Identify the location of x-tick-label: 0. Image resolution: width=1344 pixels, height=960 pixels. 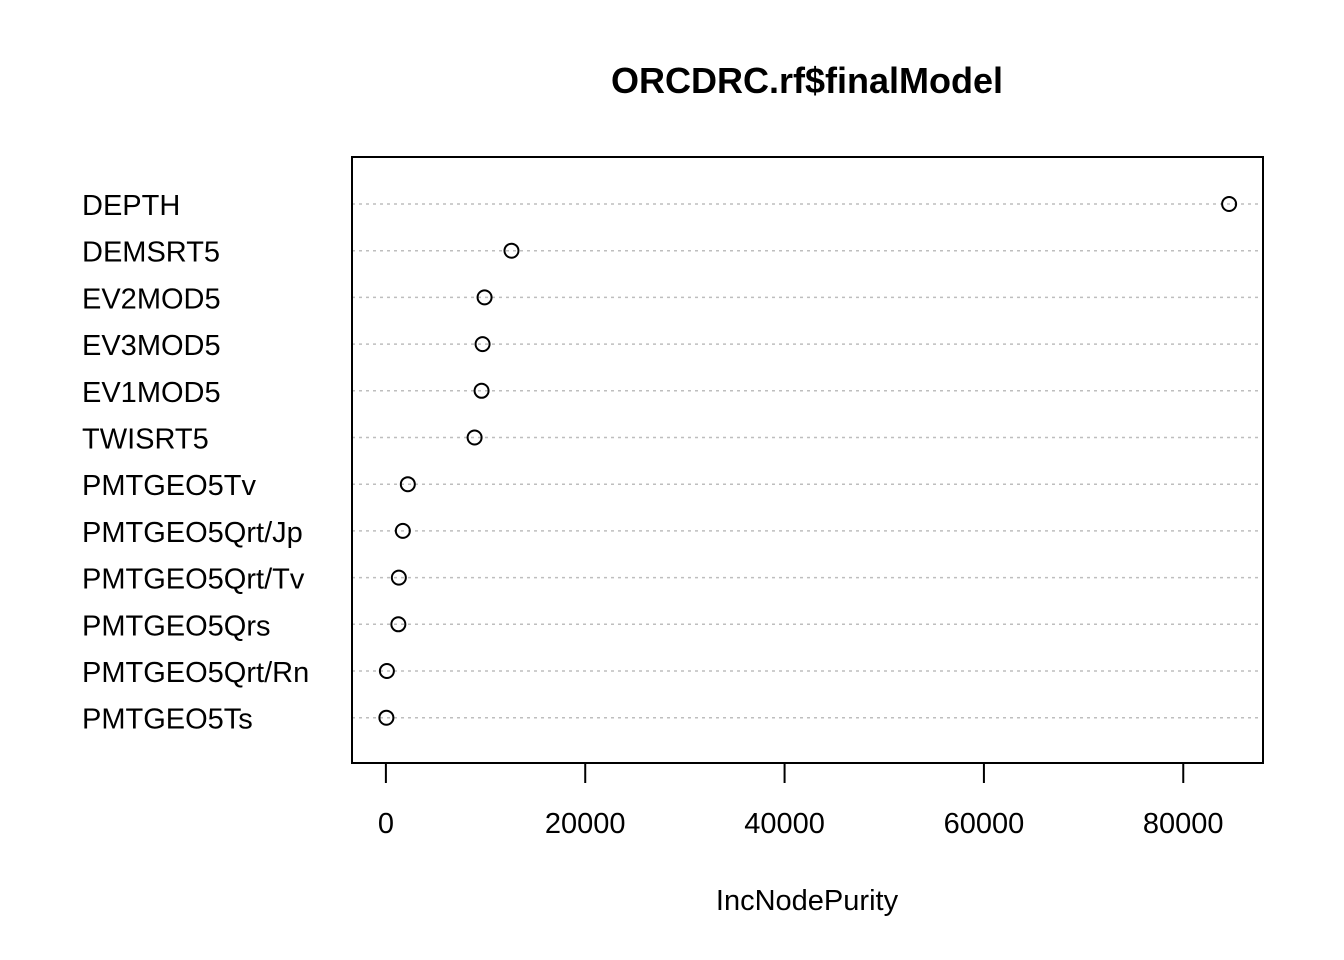
(386, 824).